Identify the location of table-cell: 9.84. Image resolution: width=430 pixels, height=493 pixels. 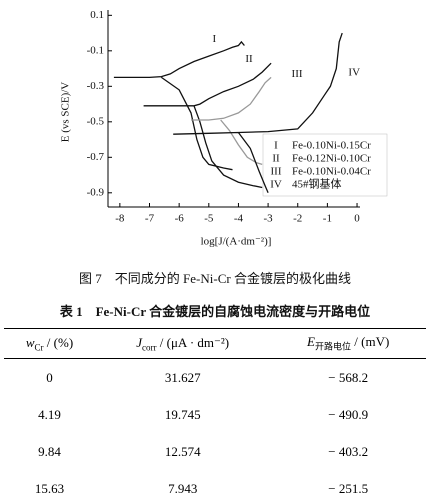
(49, 451).